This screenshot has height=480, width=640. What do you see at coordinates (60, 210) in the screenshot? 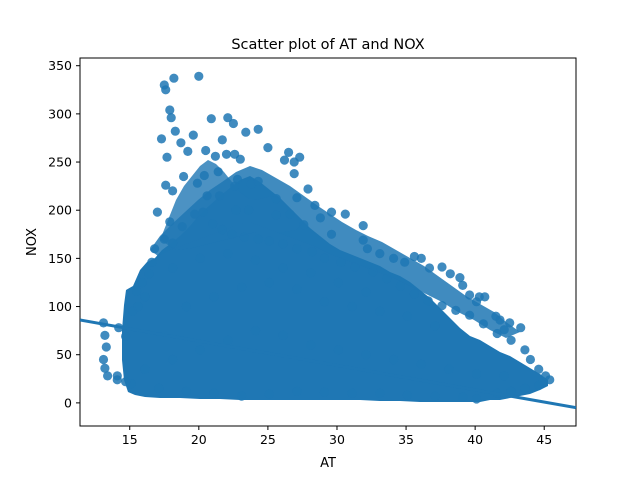
I see `y-tick-label: 200` at bounding box center [60, 210].